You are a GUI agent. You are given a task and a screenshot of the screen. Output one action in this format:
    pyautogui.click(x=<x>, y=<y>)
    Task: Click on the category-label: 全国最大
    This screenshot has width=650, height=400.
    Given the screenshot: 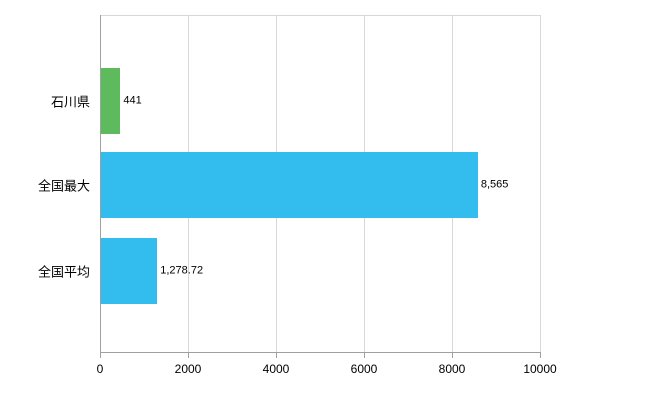 What is the action you would take?
    pyautogui.click(x=63, y=186)
    